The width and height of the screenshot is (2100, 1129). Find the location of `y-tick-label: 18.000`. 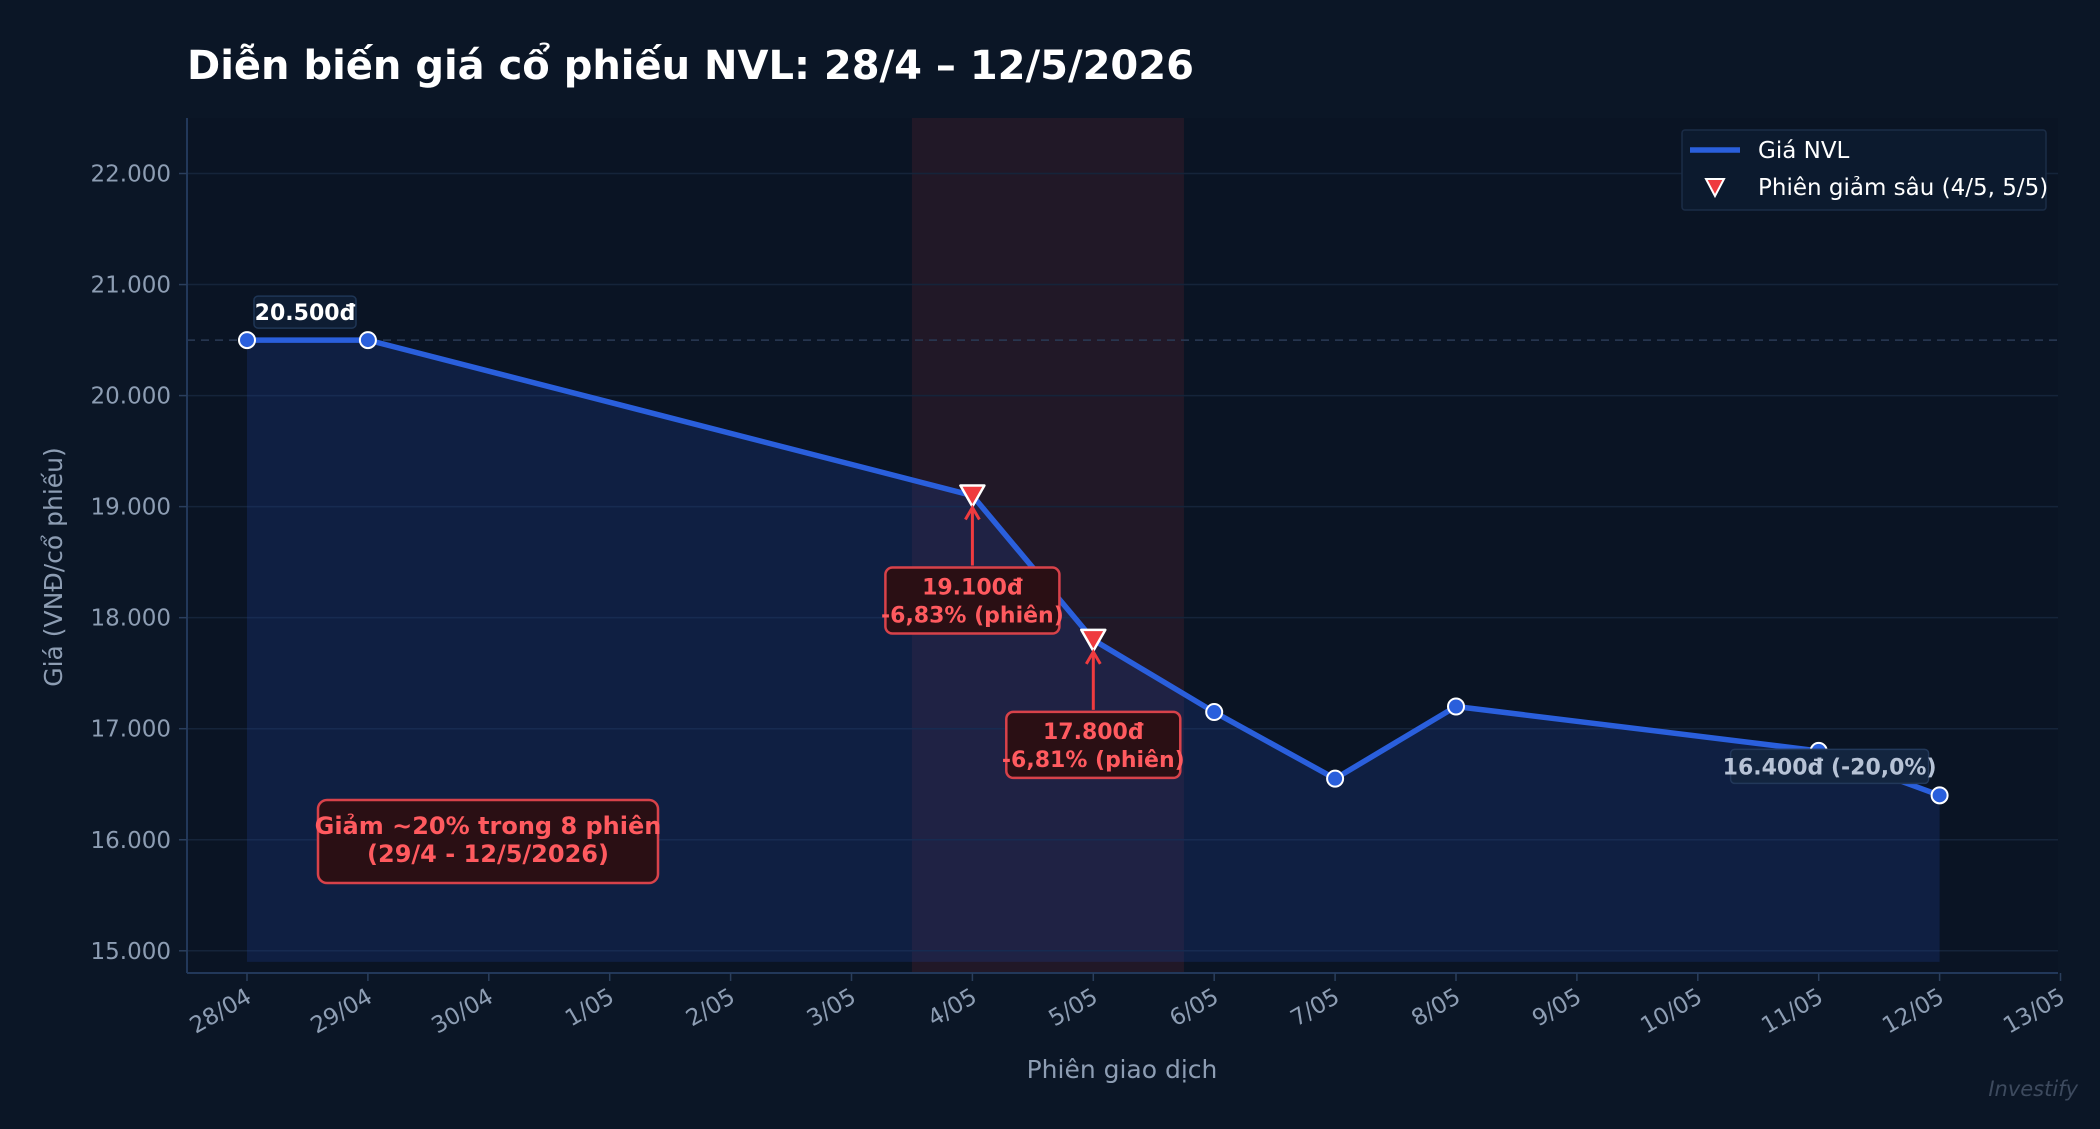

y-tick-label: 18.000 is located at coordinates (131, 619).